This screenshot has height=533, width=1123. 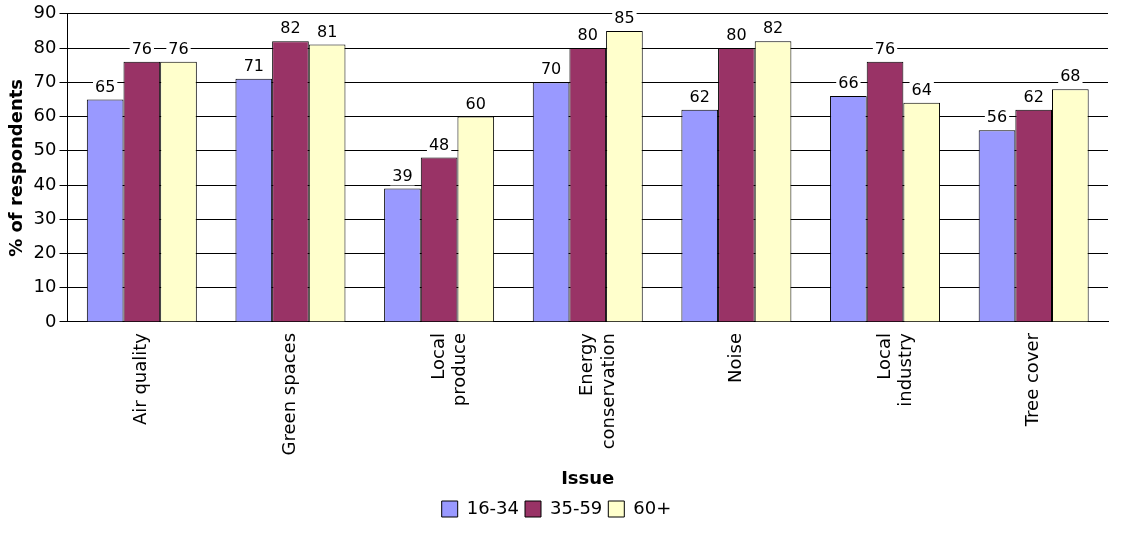 What do you see at coordinates (105, 86) in the screenshot?
I see `data-label: 65` at bounding box center [105, 86].